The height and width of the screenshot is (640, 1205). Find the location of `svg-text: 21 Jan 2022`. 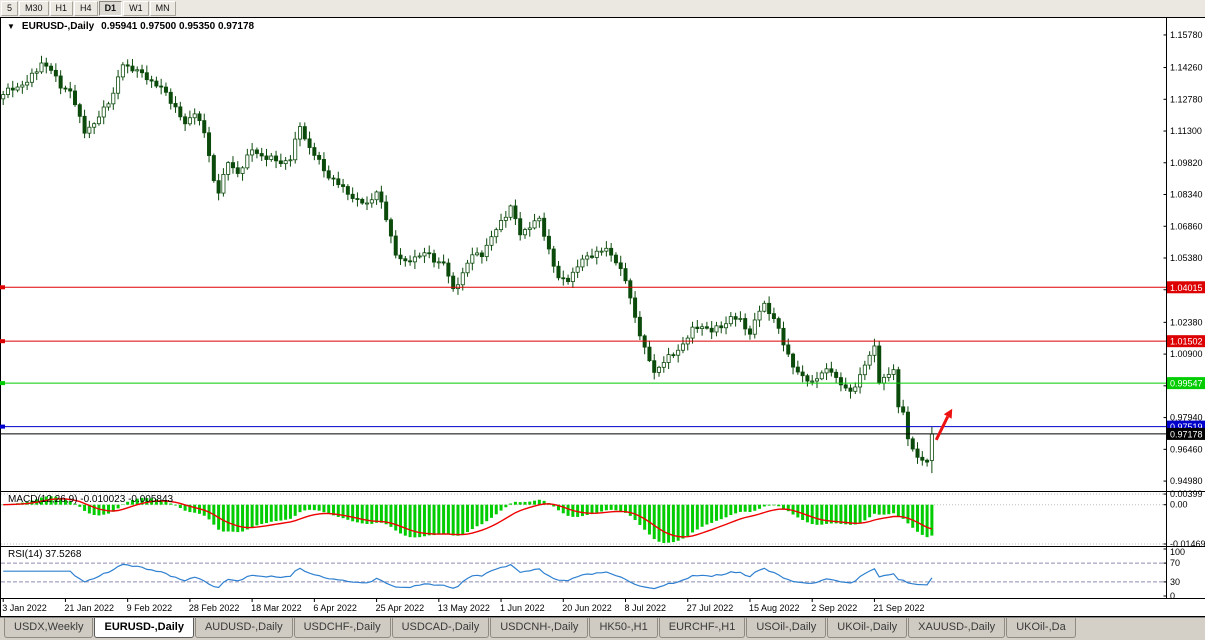

svg-text: 21 Jan 2022 is located at coordinates (89, 608).